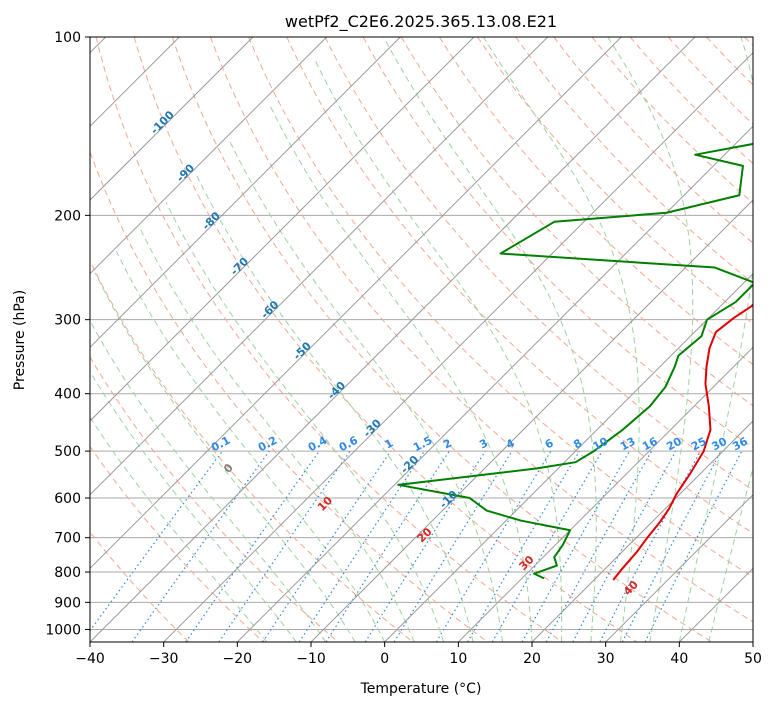 The image size is (775, 708). What do you see at coordinates (67, 573) in the screenshot?
I see `y-tick-label: 800` at bounding box center [67, 573].